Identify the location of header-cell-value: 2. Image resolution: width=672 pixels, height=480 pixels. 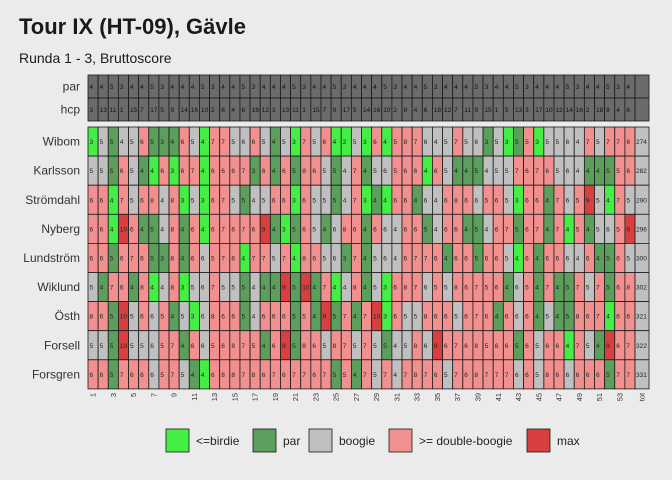
(588, 110).